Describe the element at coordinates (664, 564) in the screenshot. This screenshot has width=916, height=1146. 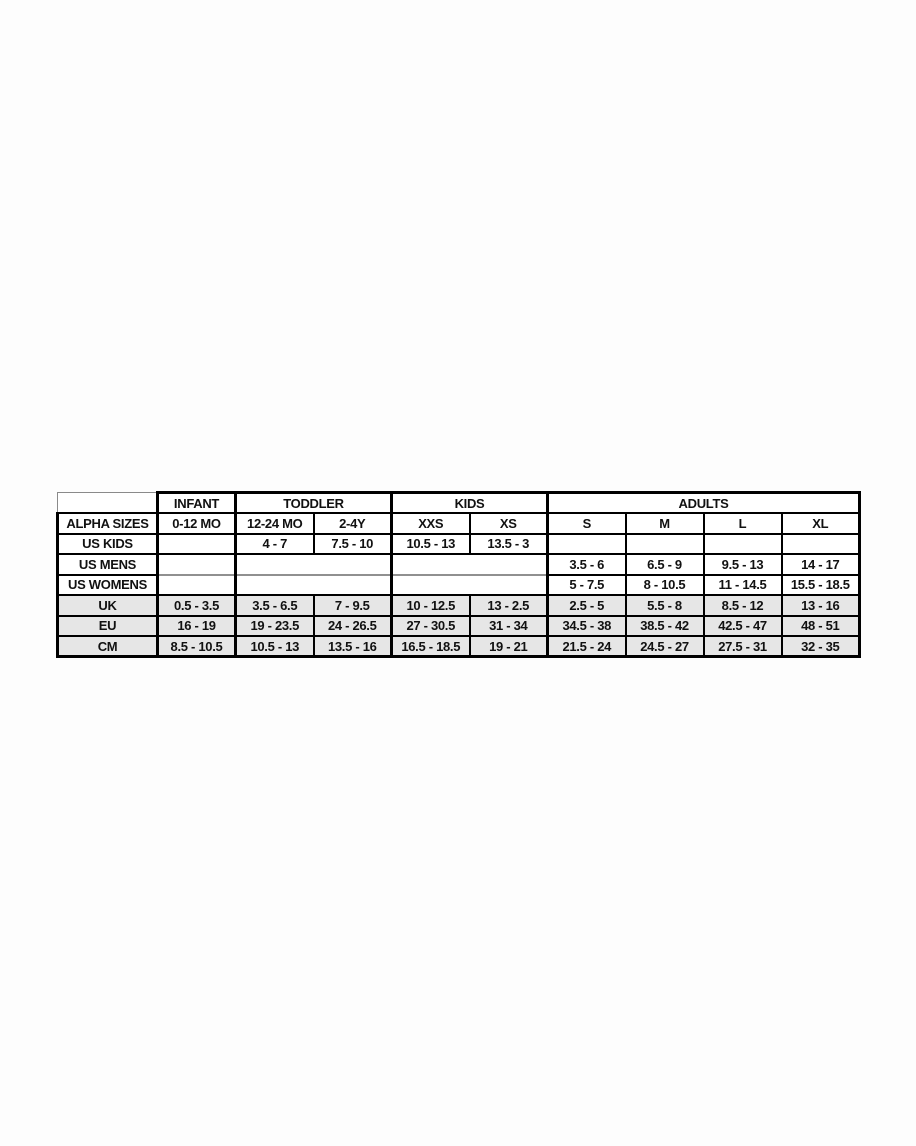
I see `size-cell: 6.5 - 9` at that location.